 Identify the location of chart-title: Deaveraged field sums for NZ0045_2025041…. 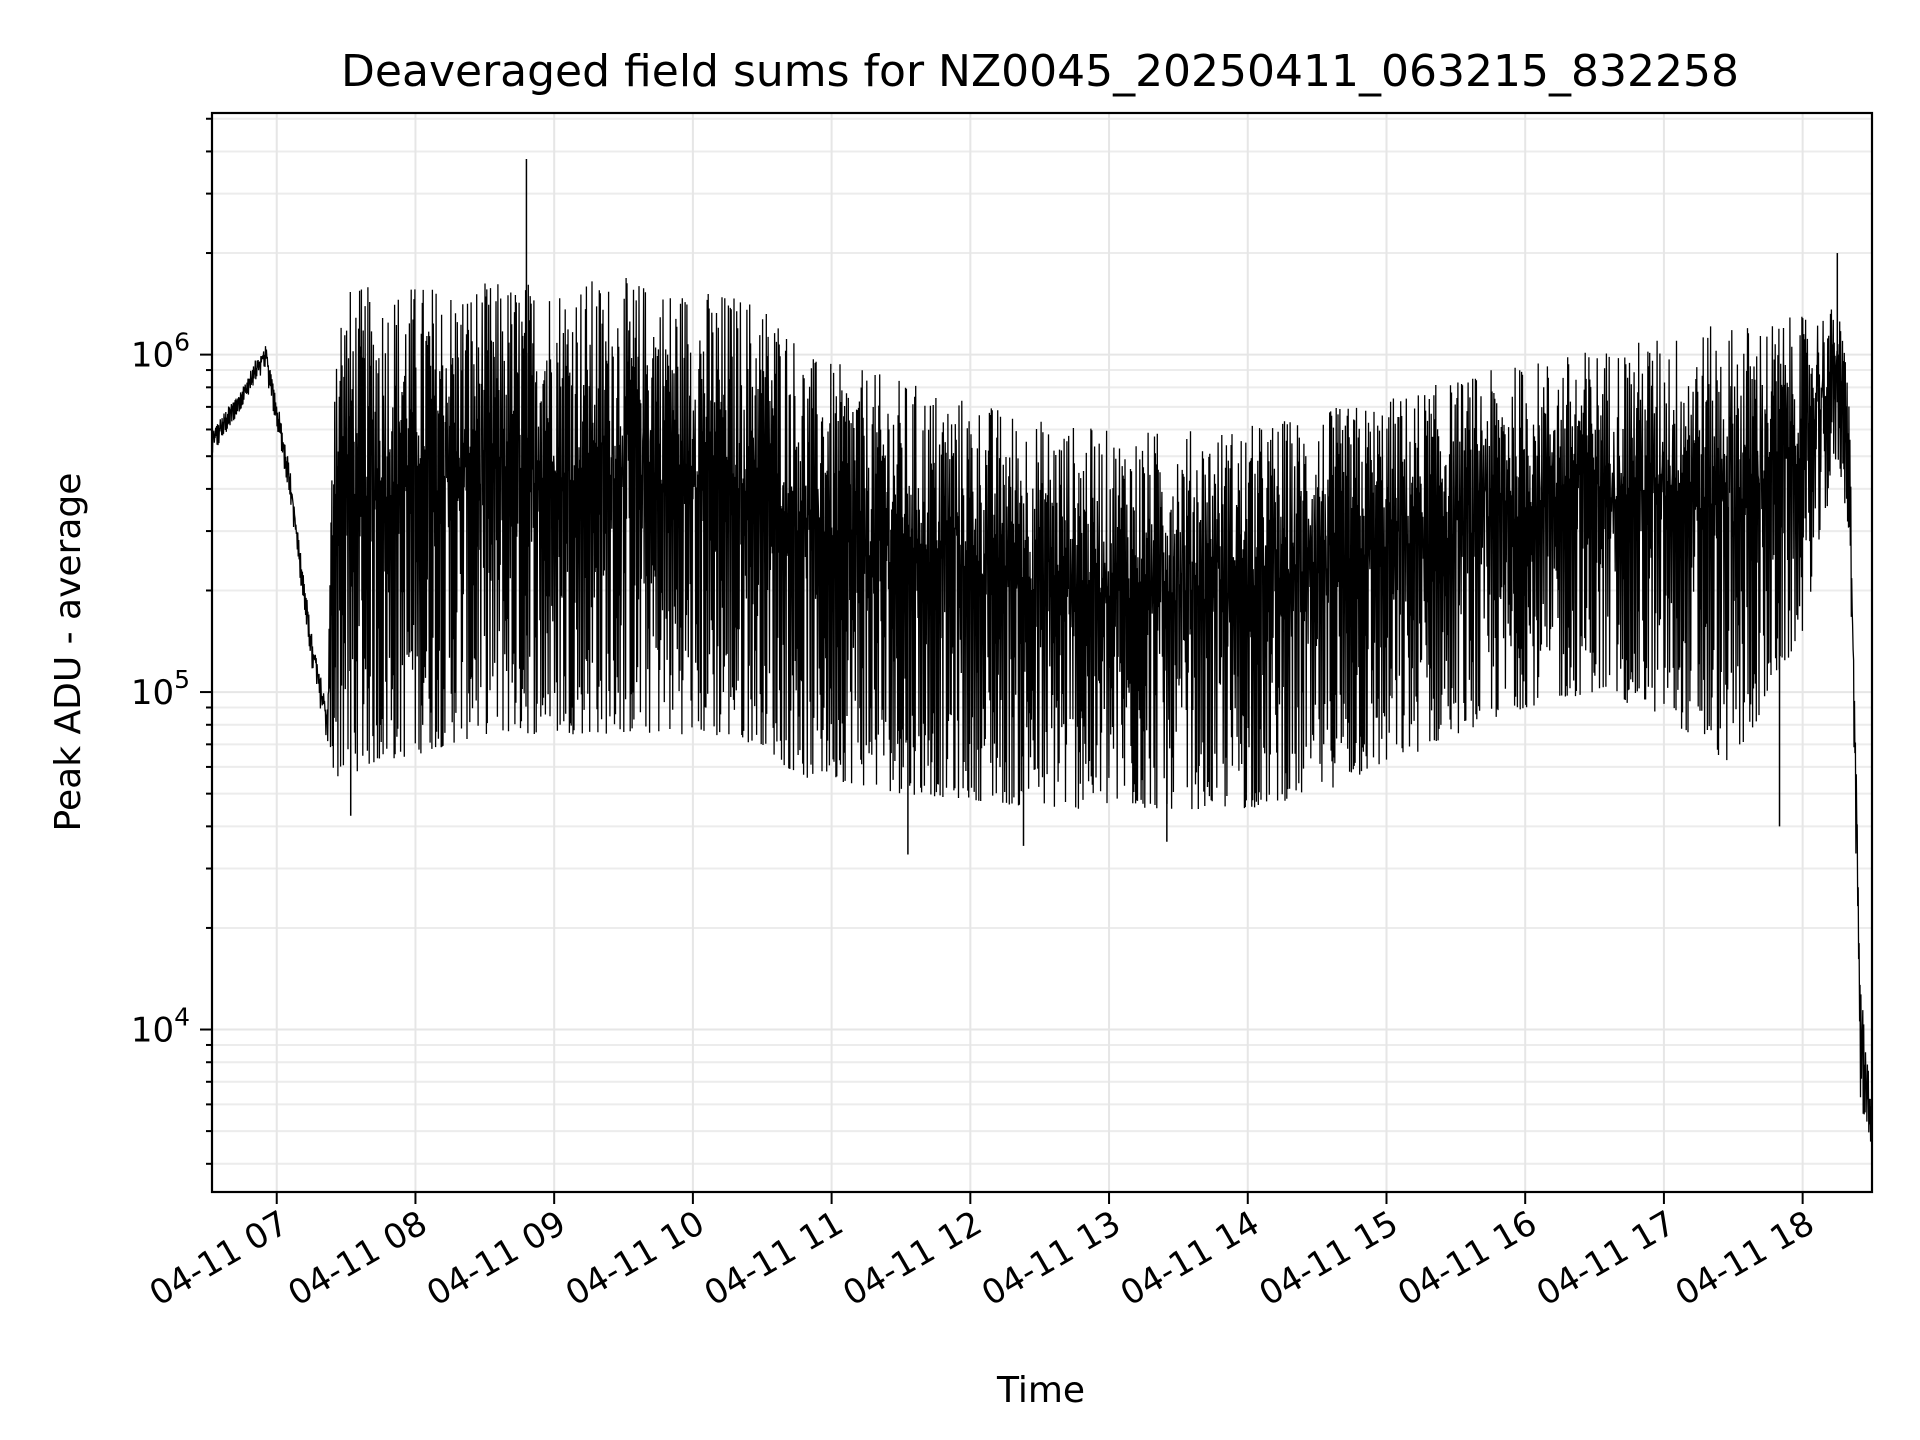
(1040, 71).